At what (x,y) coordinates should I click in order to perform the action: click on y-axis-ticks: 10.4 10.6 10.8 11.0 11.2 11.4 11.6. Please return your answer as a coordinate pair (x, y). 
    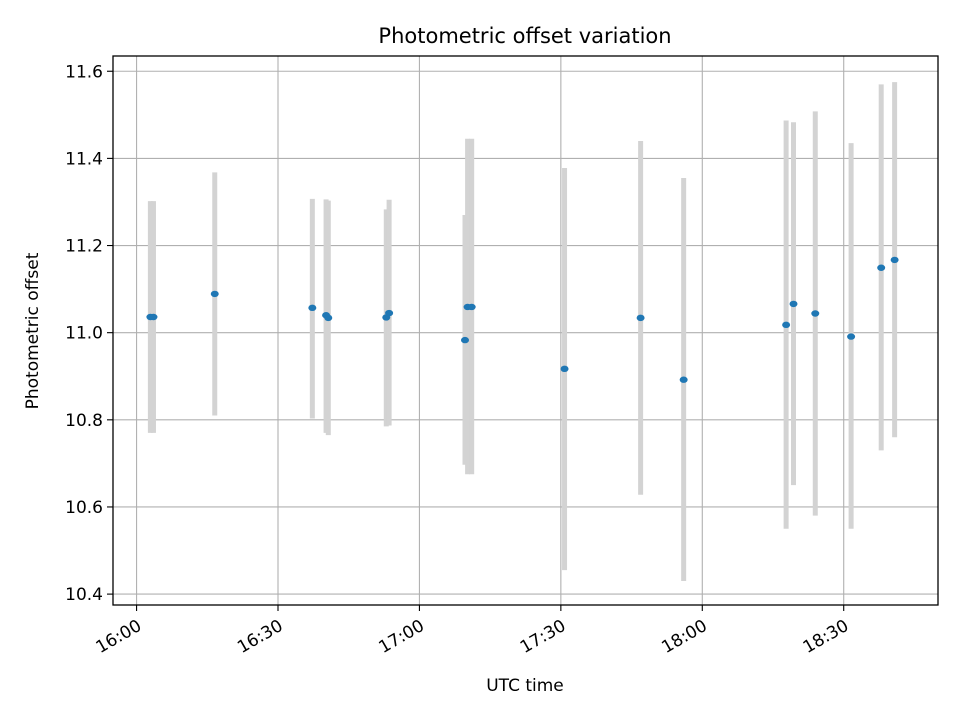
    Looking at the image, I should click on (89, 333).